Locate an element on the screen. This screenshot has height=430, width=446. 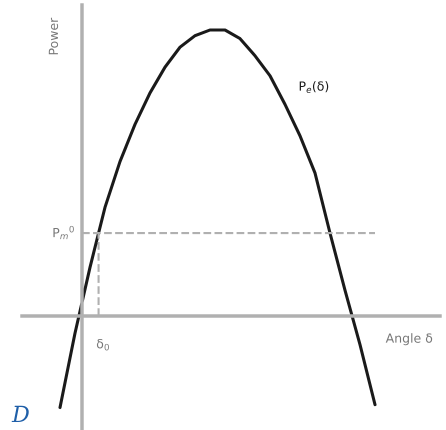
y-axis-title: Power is located at coordinates (53, 36).